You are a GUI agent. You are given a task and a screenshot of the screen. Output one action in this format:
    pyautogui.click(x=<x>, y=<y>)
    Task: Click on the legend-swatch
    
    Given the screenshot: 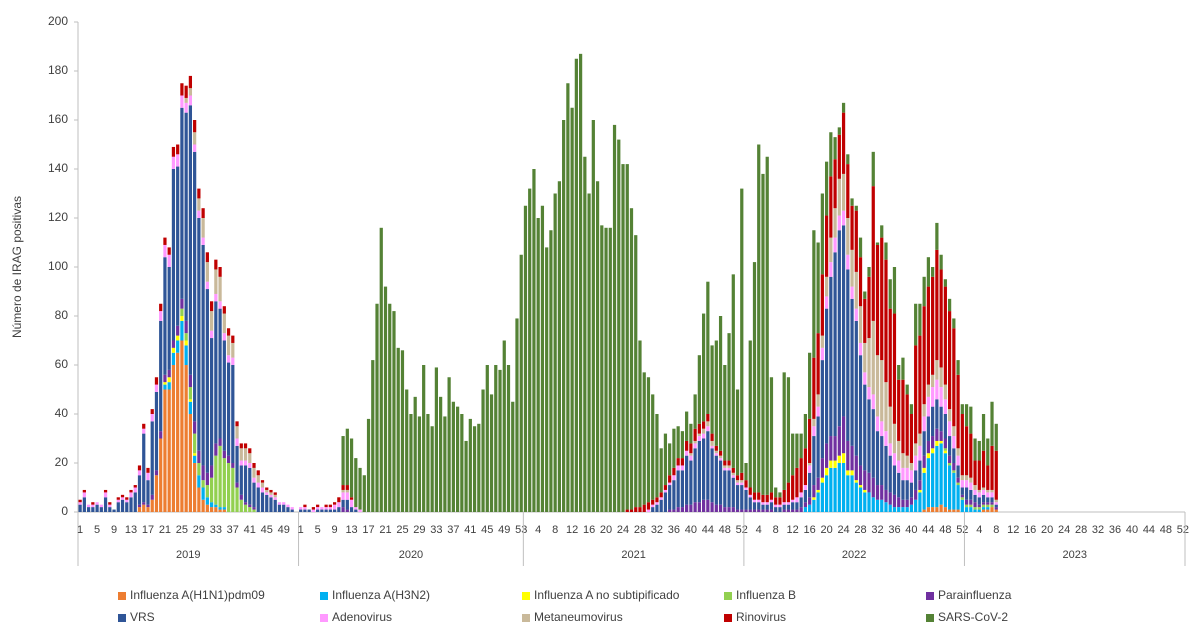 What is the action you would take?
    pyautogui.click(x=526, y=596)
    